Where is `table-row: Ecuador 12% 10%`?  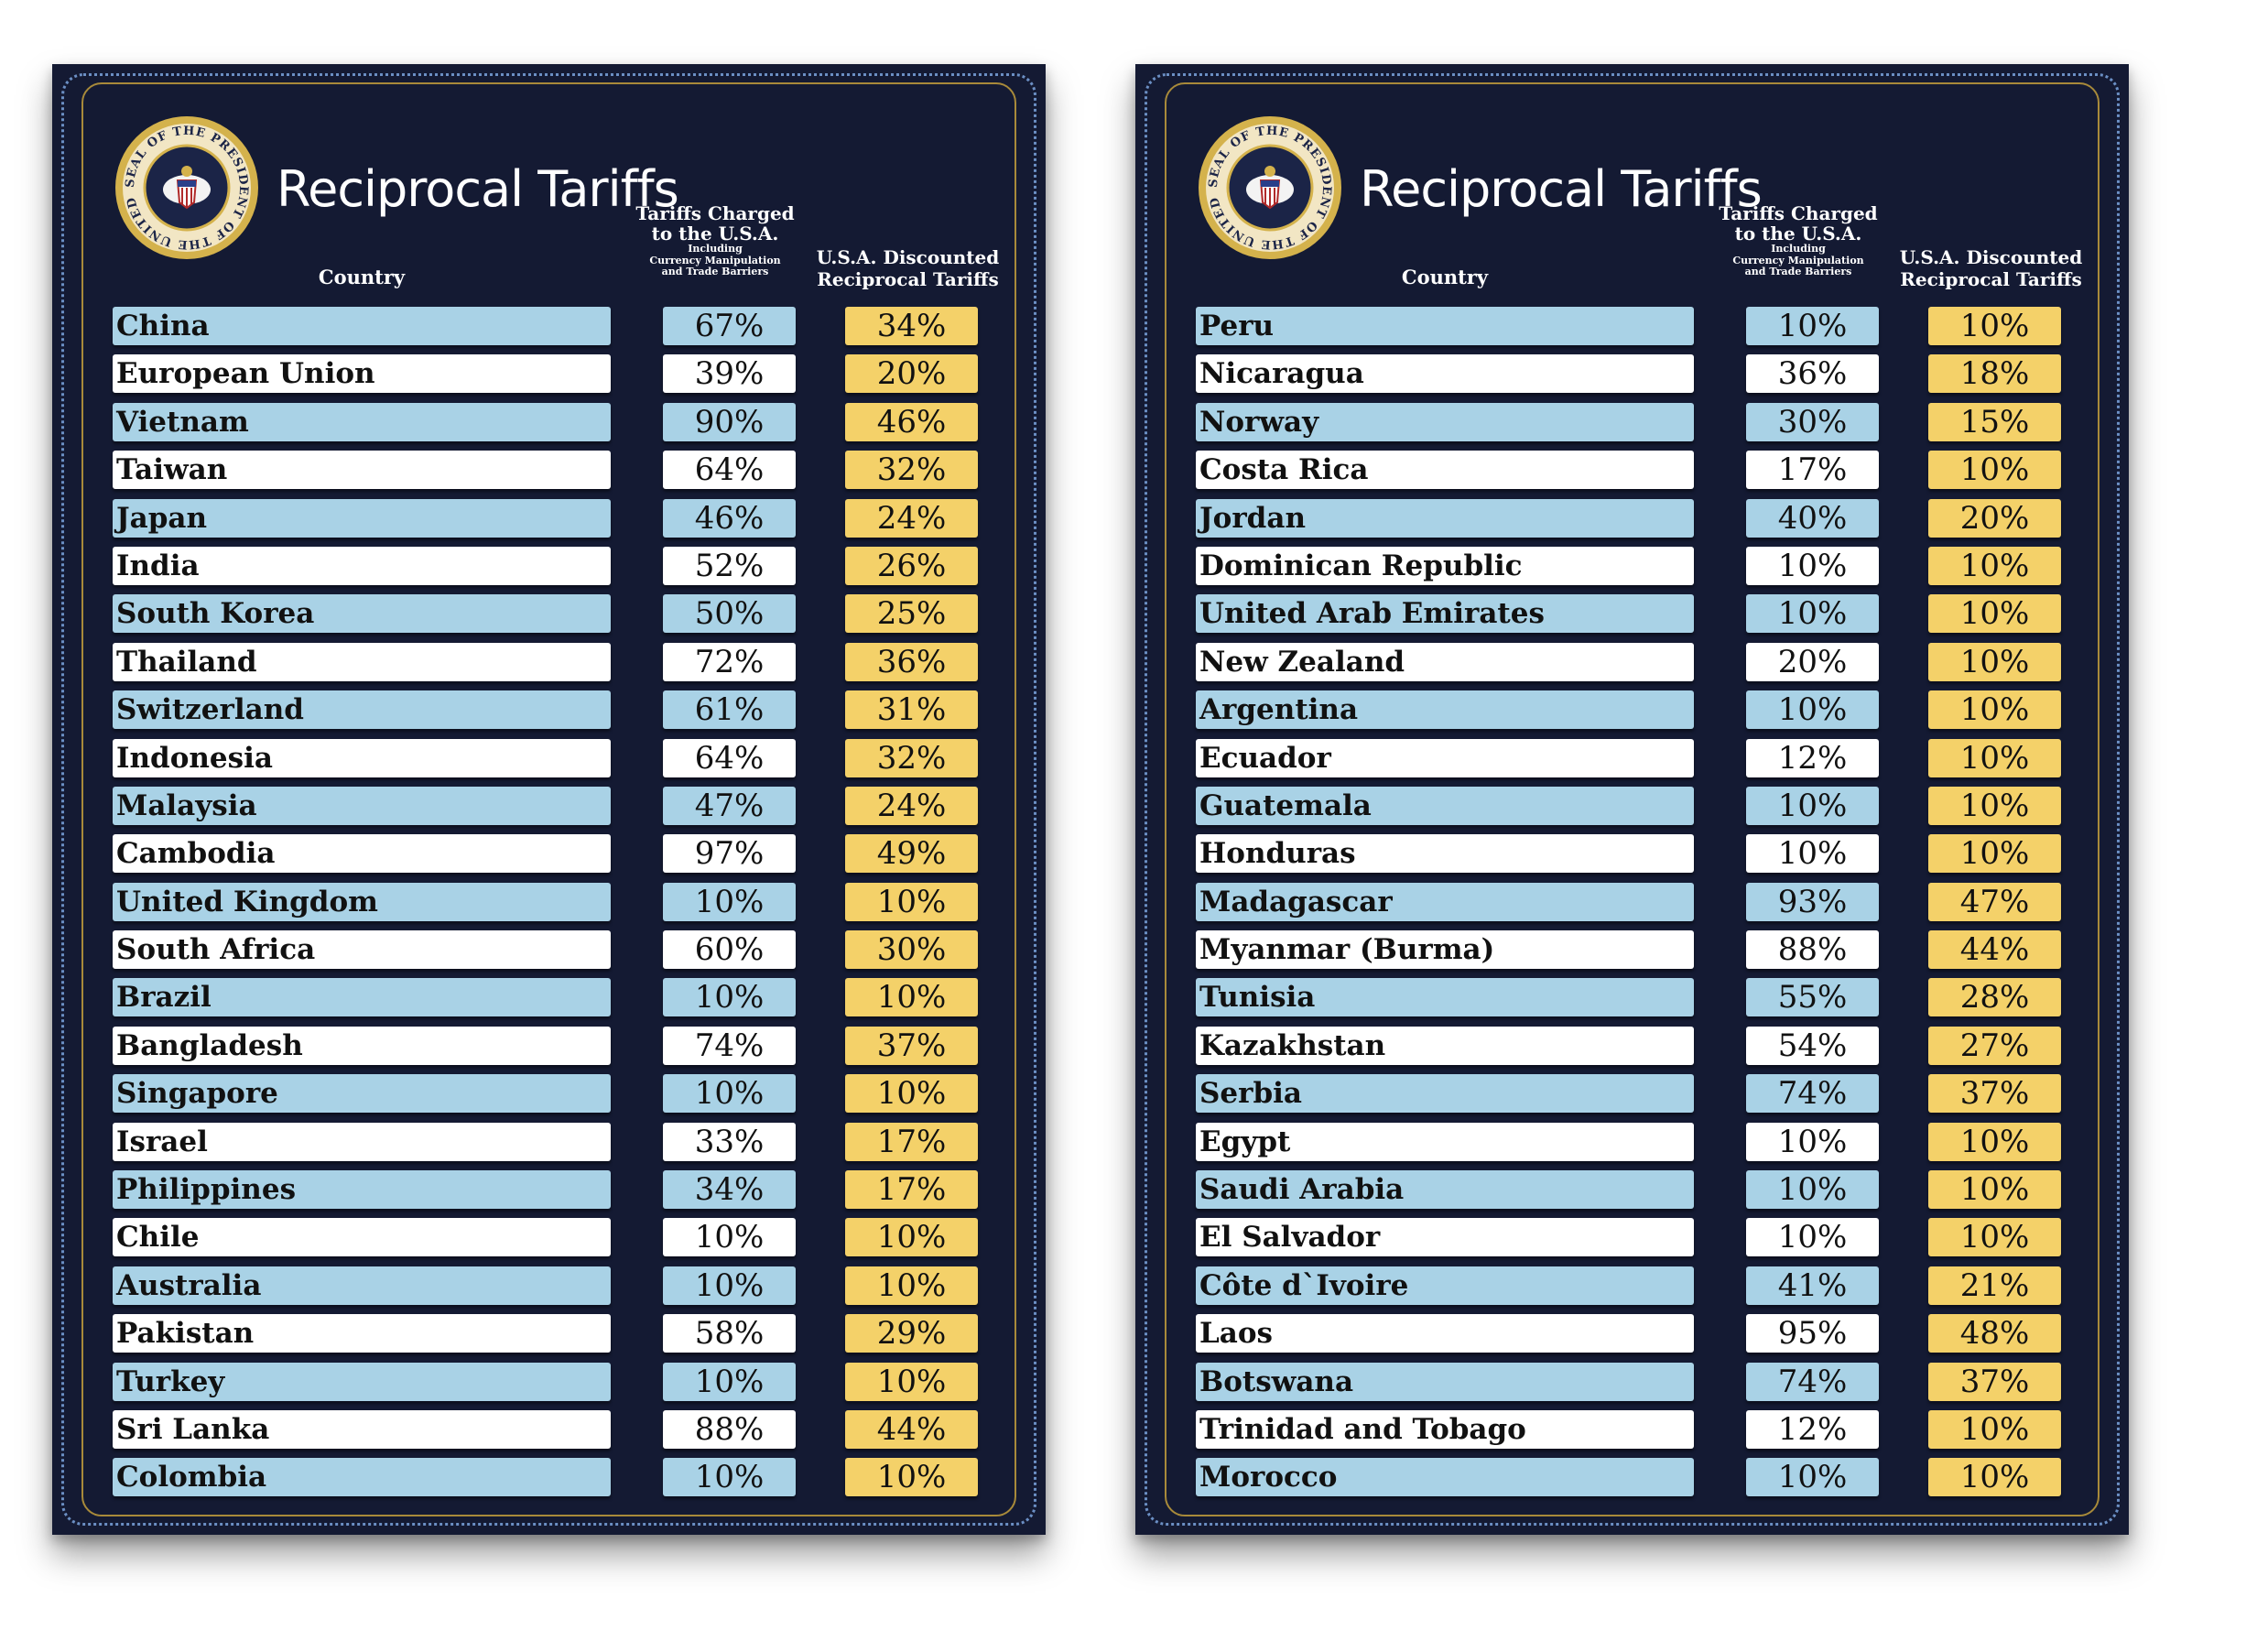
table-row: Ecuador 12% 10% is located at coordinates (1640, 760).